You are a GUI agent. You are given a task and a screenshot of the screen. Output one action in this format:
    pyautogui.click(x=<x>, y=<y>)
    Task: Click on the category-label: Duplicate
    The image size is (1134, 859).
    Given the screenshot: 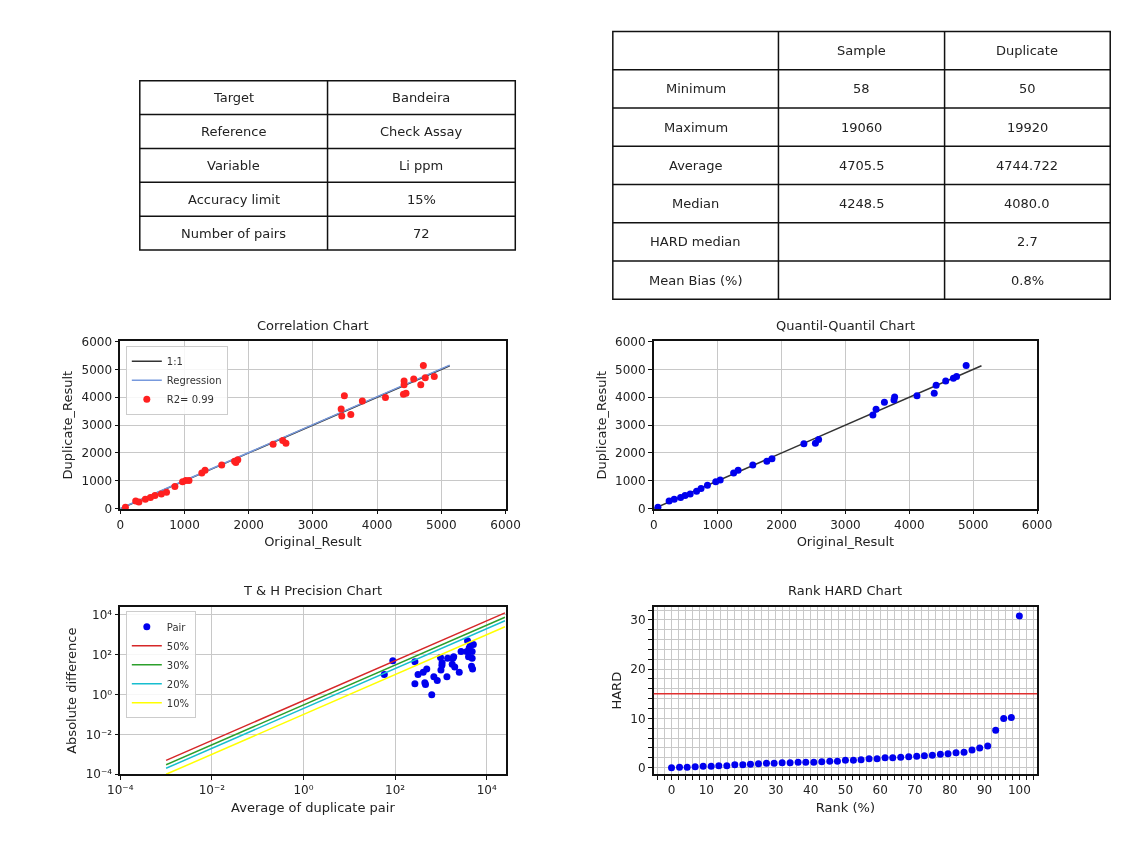 What is the action you would take?
    pyautogui.click(x=1027, y=50)
    